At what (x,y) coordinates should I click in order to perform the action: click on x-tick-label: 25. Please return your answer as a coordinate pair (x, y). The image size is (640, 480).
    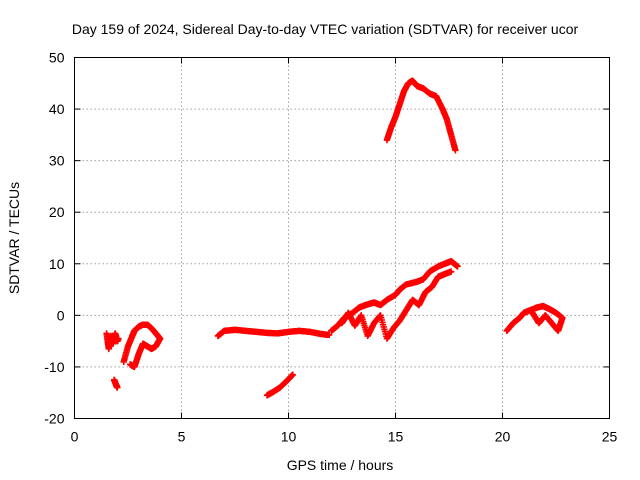
    Looking at the image, I should click on (610, 437).